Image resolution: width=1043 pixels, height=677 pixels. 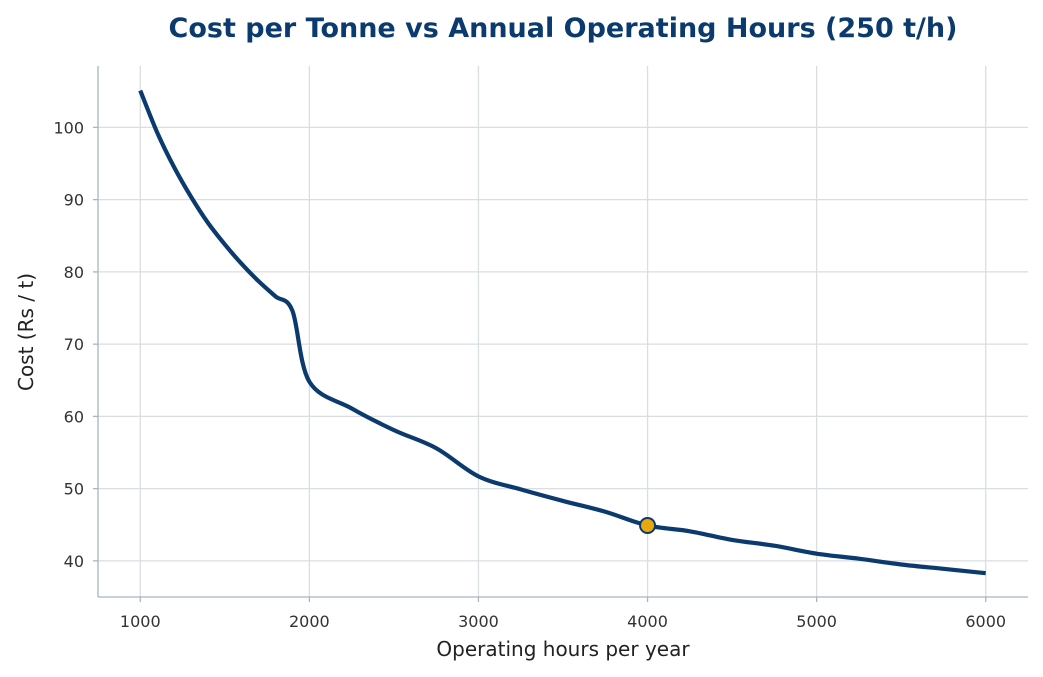 What do you see at coordinates (140, 621) in the screenshot?
I see `x-tick-label: 1000` at bounding box center [140, 621].